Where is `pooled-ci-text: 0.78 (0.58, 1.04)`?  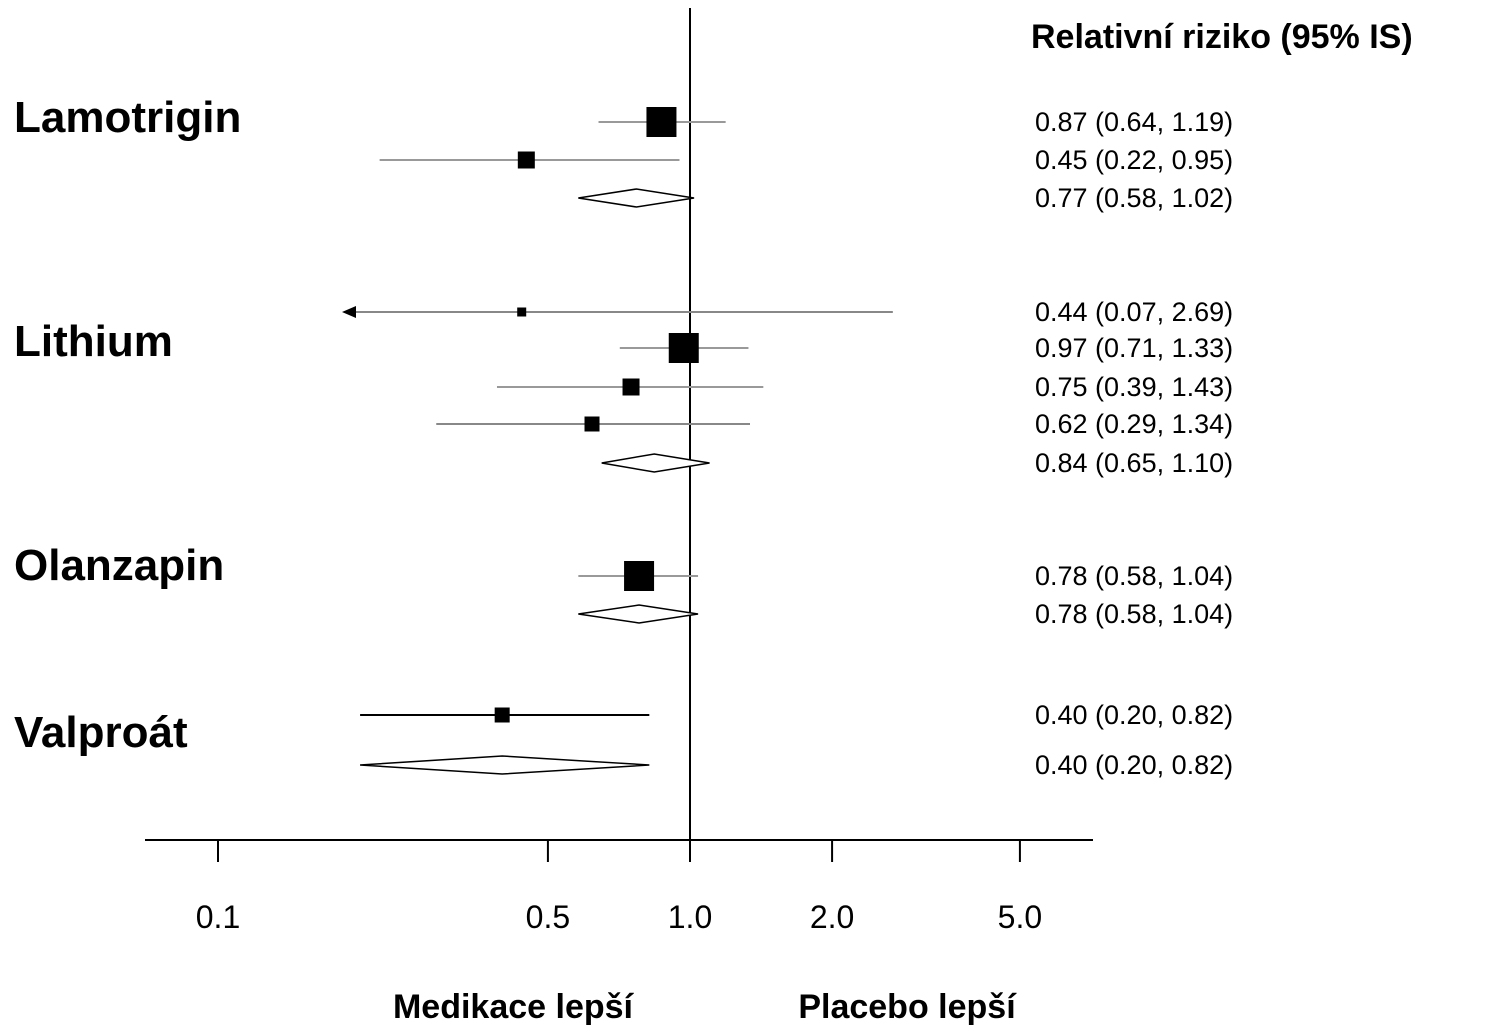
pooled-ci-text: 0.78 (0.58, 1.04) is located at coordinates (1134, 614).